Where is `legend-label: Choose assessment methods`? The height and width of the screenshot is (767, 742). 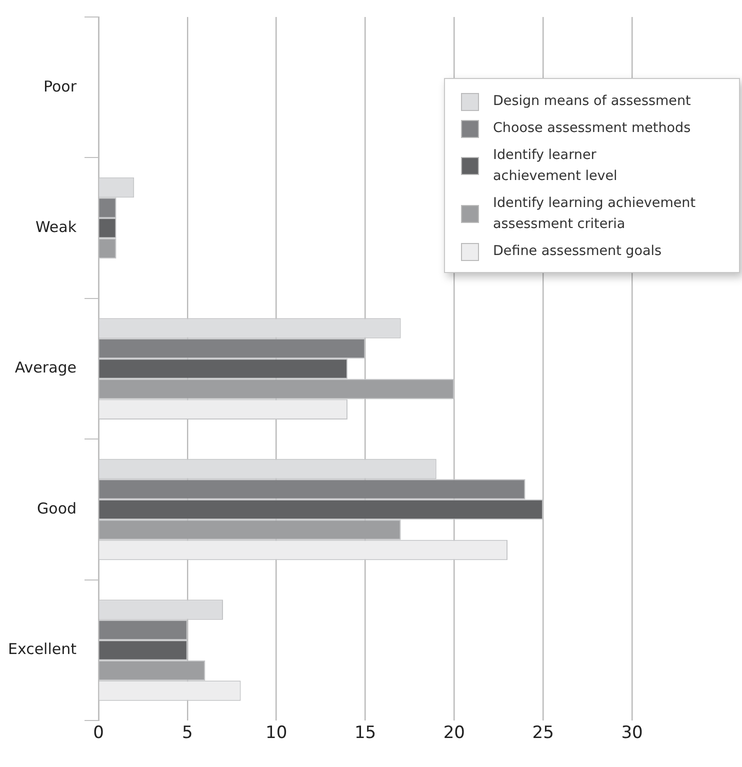 legend-label: Choose assessment methods is located at coordinates (592, 128).